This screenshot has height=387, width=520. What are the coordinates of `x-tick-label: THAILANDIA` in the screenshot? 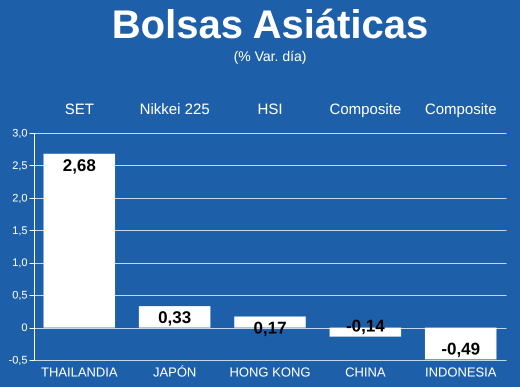 It's located at (79, 372).